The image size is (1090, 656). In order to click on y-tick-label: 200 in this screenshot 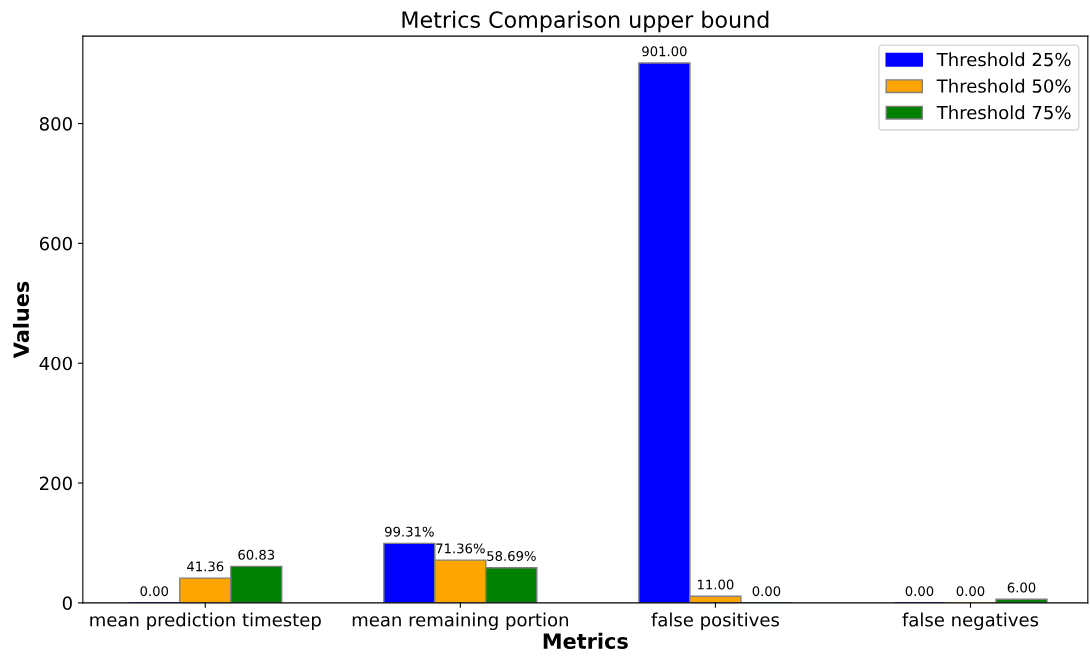, I will do `click(55, 483)`.